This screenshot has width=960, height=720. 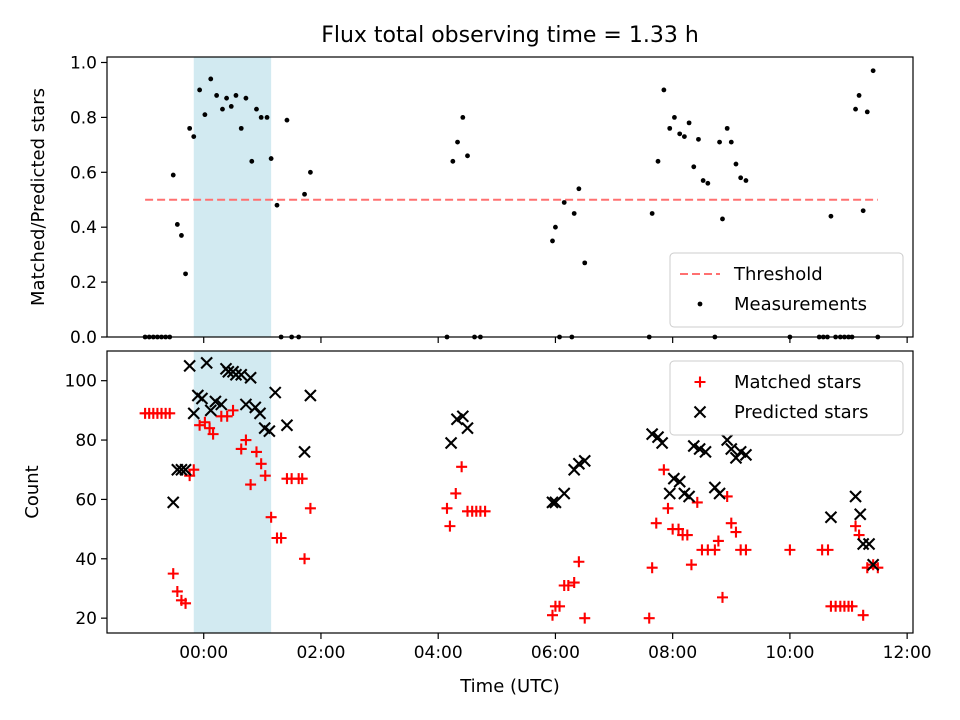 I want to click on y-tick-label: 0.0, so click(x=83, y=338).